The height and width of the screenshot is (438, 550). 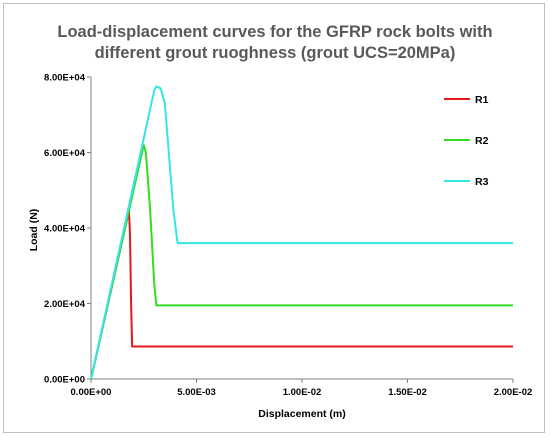 What do you see at coordinates (482, 100) in the screenshot?
I see `legend-label-r1: R1` at bounding box center [482, 100].